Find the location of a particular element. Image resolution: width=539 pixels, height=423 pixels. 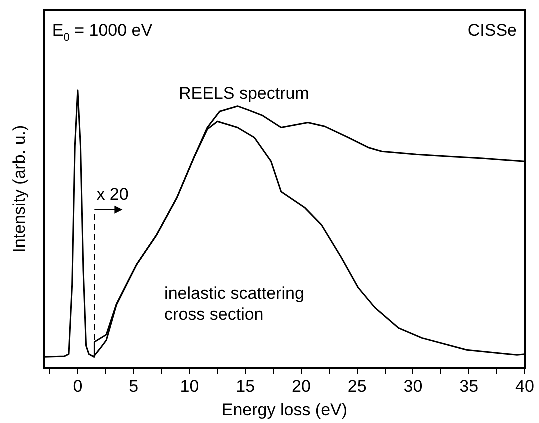

x-tick-label: 0 is located at coordinates (78, 386).